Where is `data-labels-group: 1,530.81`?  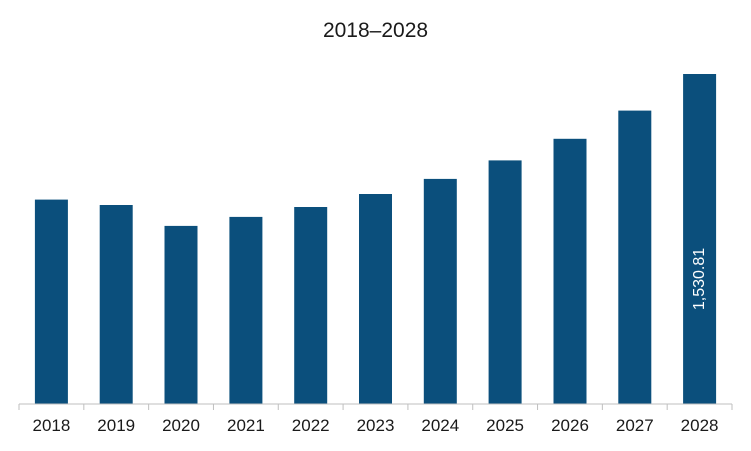 data-labels-group: 1,530.81 is located at coordinates (699, 279).